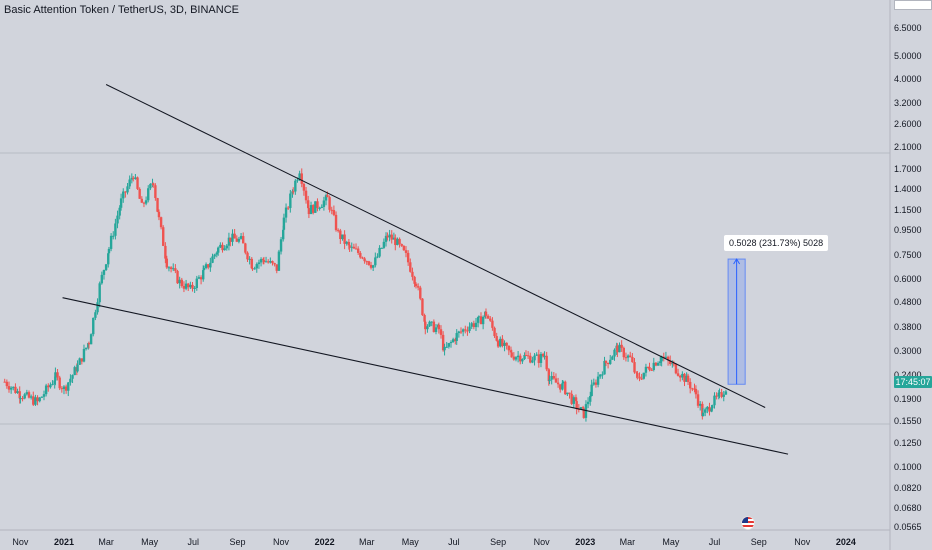  What do you see at coordinates (908, 79) in the screenshot?
I see `price-tick-label: 4.0000` at bounding box center [908, 79].